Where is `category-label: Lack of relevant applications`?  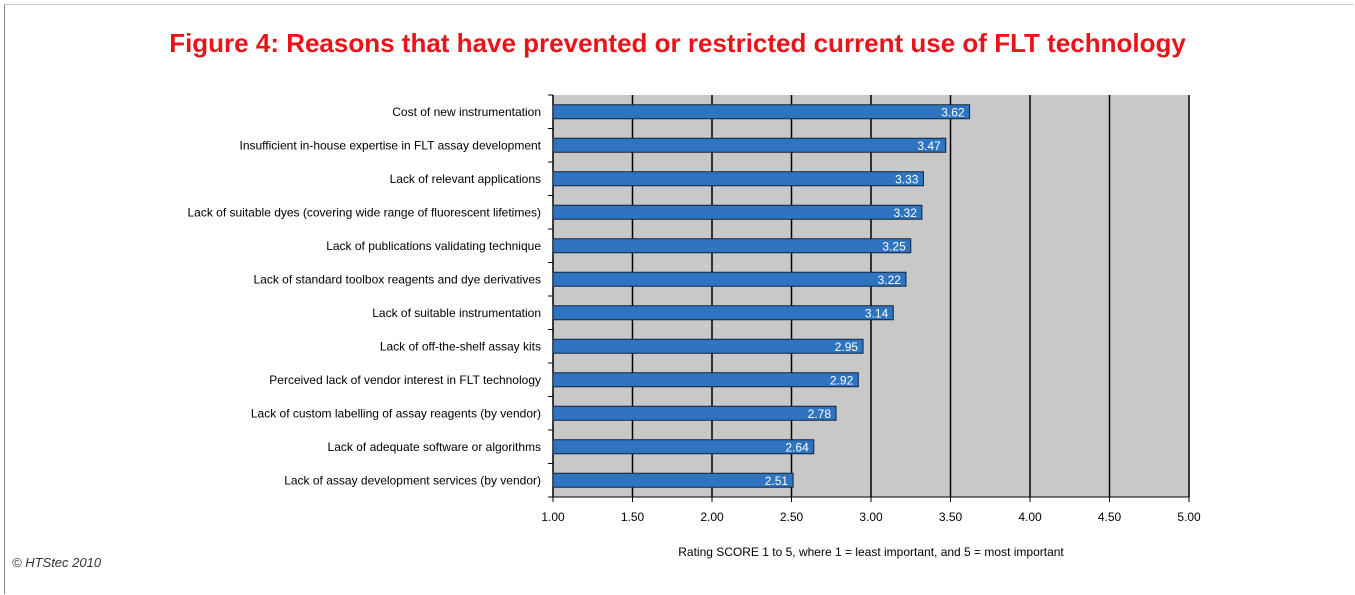 category-label: Lack of relevant applications is located at coordinates (465, 179).